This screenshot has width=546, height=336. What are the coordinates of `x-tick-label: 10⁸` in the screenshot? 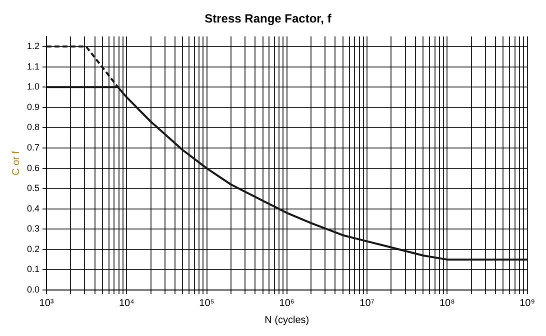 It's located at (447, 303).